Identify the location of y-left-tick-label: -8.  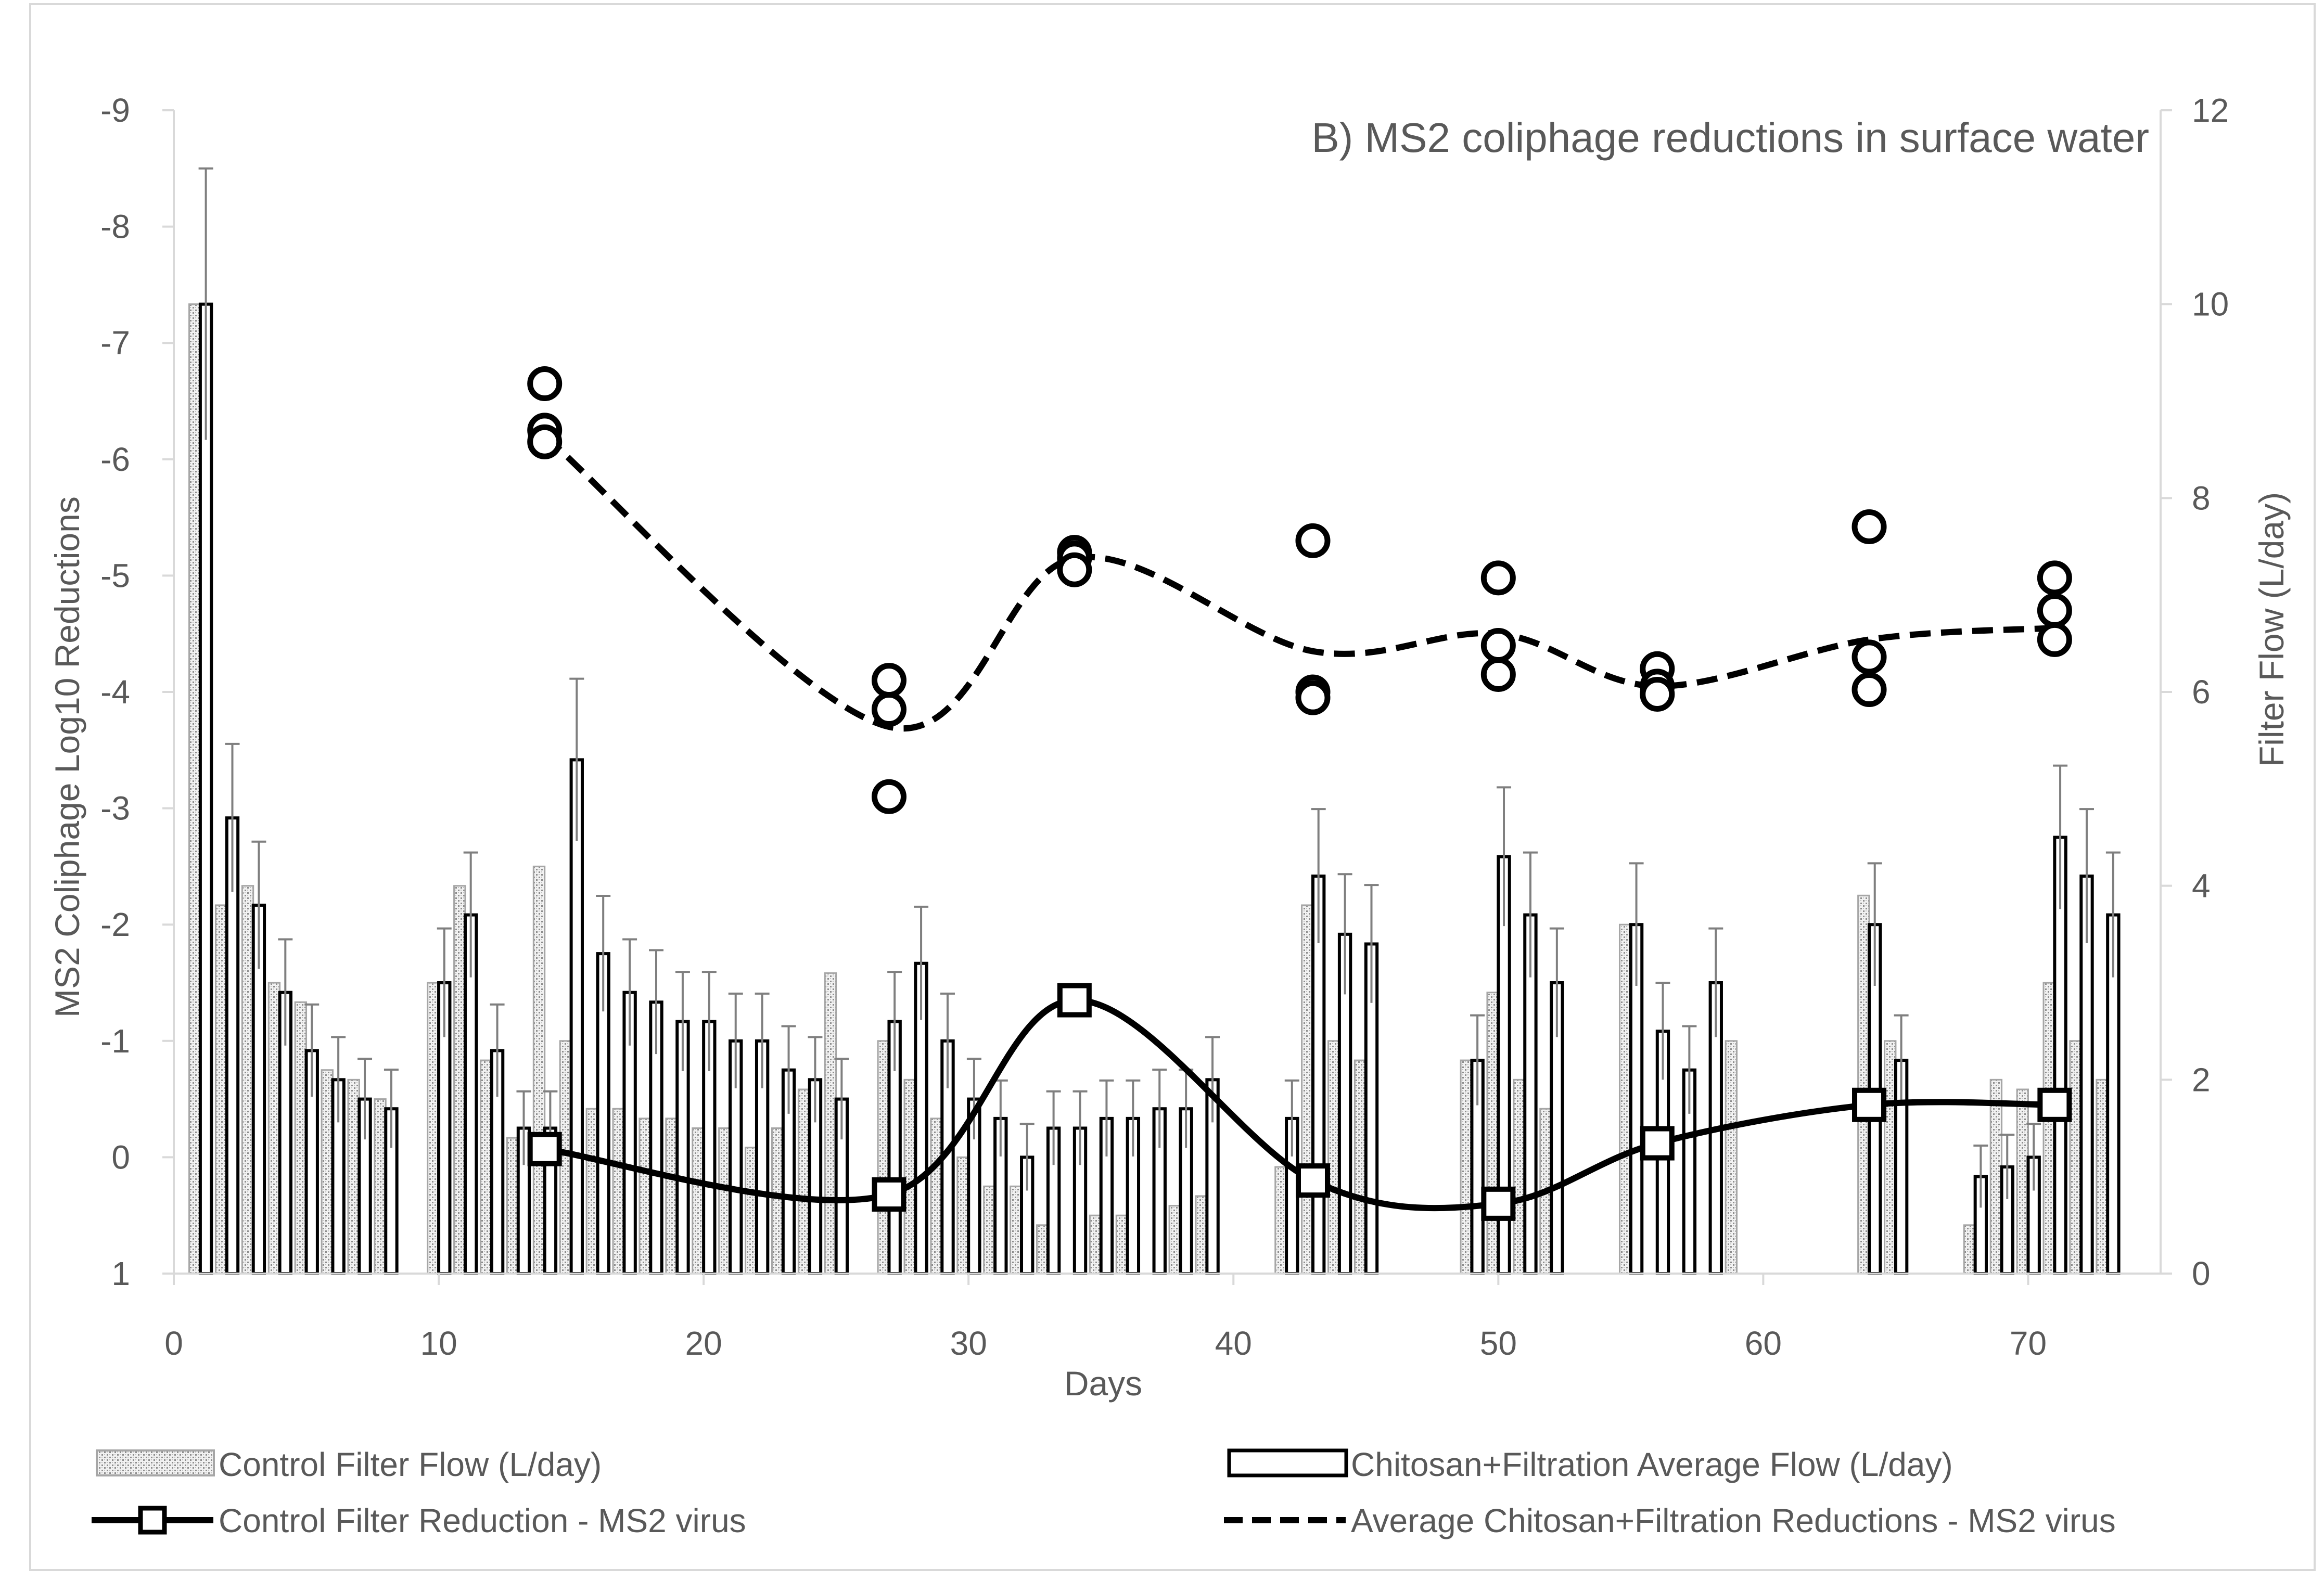
(115, 227).